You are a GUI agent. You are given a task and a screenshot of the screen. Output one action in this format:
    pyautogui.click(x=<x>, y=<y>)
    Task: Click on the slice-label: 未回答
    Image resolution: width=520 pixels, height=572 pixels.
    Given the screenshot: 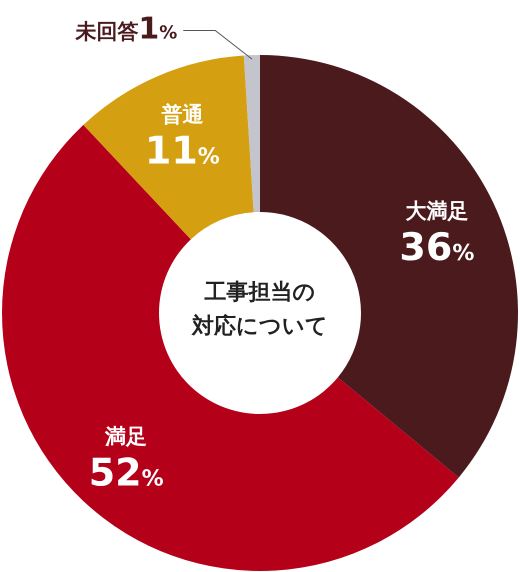 What is the action you would take?
    pyautogui.click(x=106, y=32)
    